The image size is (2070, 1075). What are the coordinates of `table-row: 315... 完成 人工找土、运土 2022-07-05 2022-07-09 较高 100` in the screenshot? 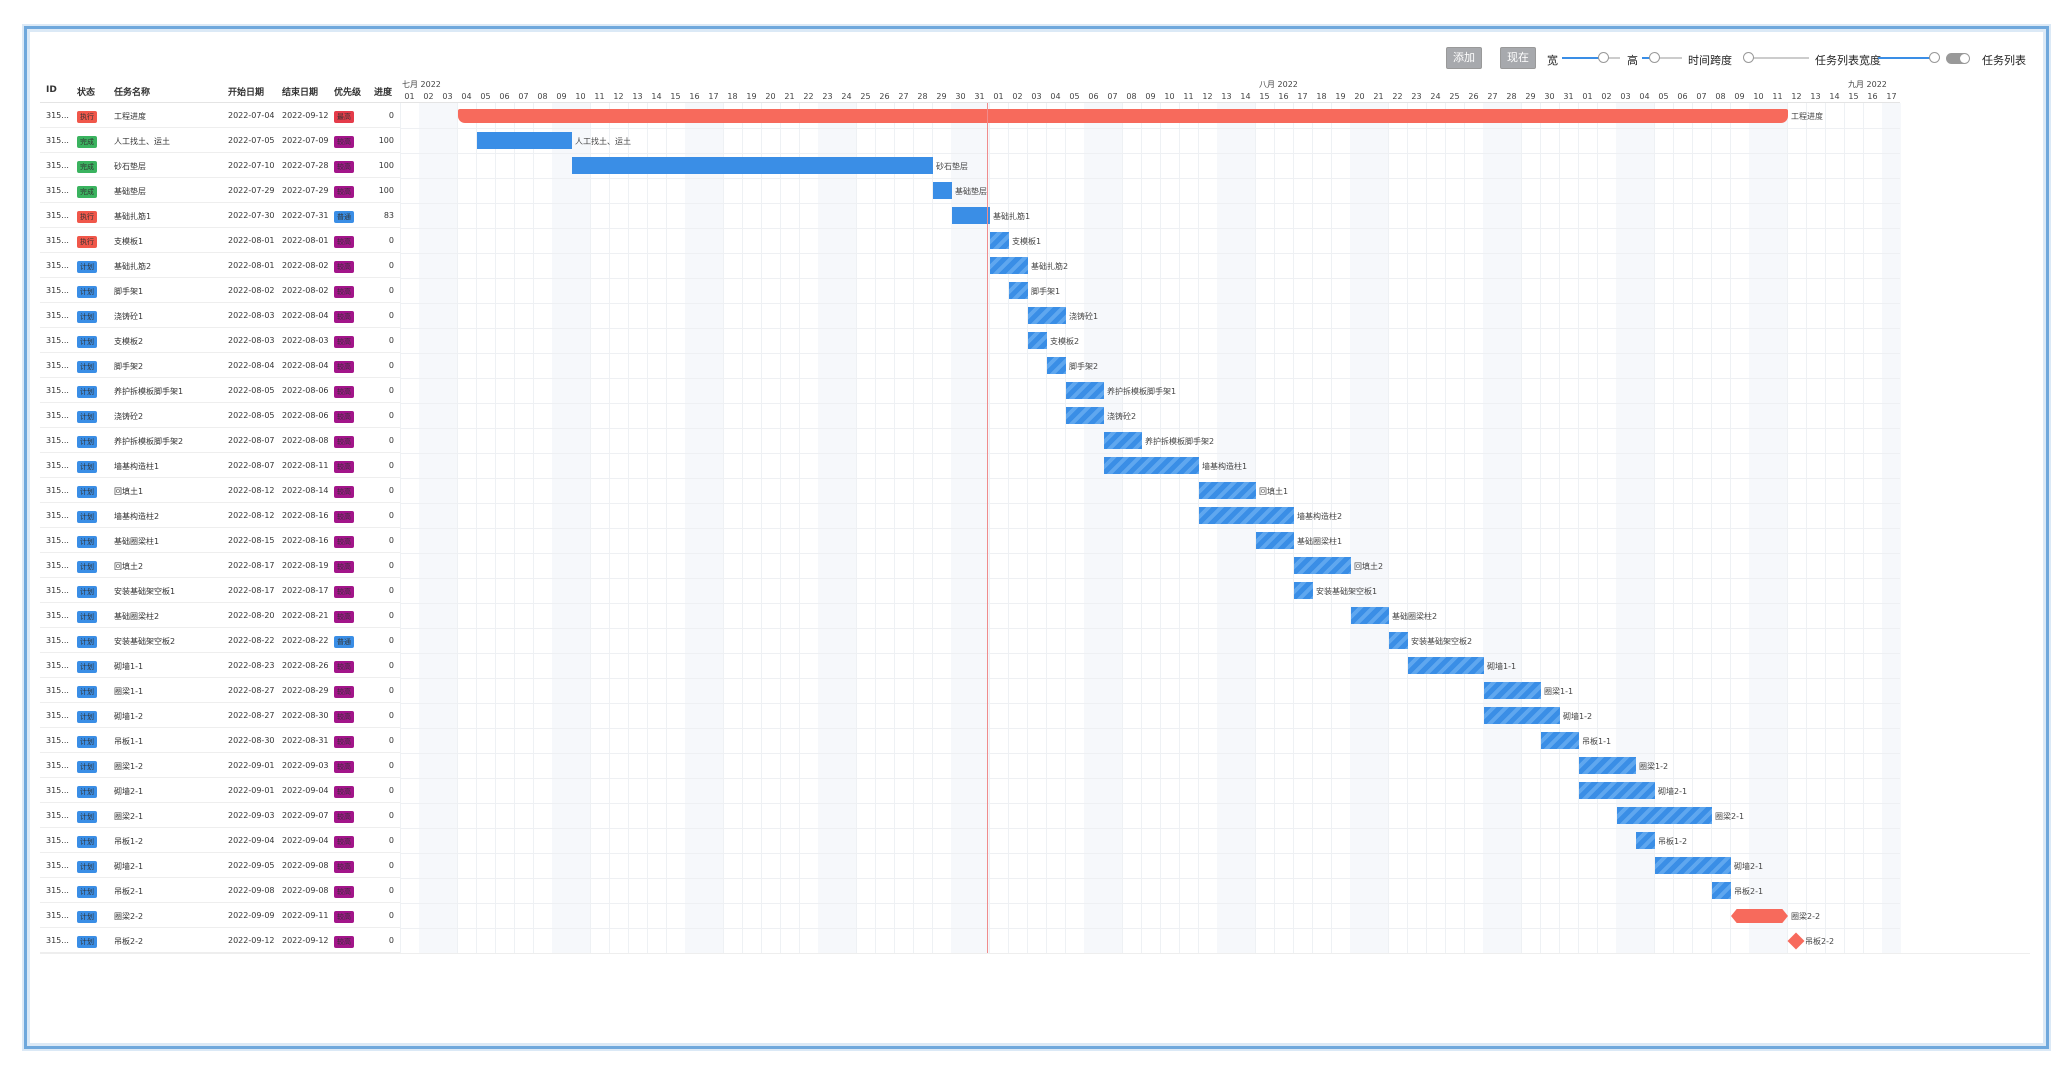 It's located at (220, 140).